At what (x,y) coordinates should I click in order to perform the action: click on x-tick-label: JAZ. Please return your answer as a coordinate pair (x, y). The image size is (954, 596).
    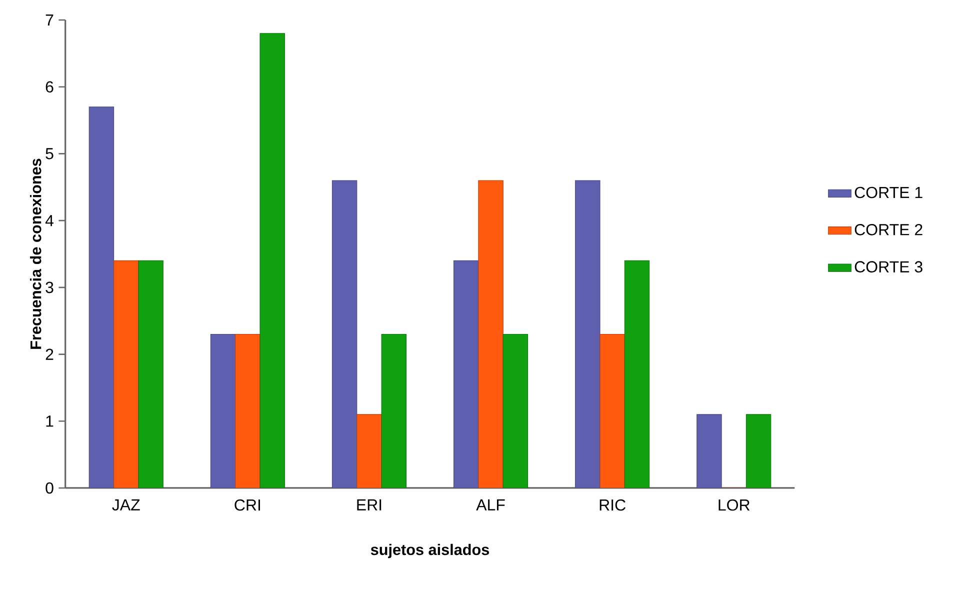
    Looking at the image, I should click on (126, 505).